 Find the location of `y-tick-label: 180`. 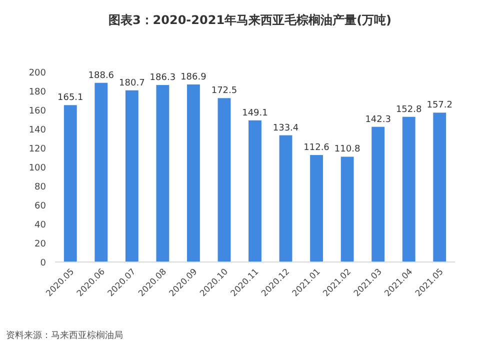

y-tick-label: 180 is located at coordinates (37, 93).